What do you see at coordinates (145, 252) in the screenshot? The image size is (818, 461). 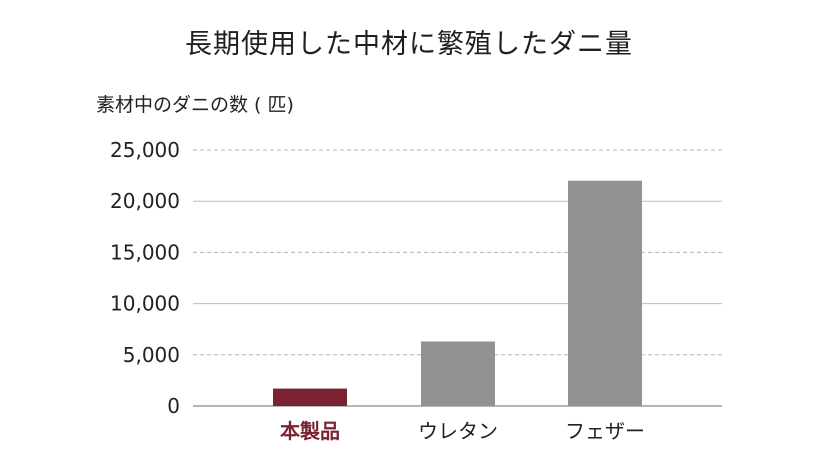 I see `y-tick-label: 15,000` at bounding box center [145, 252].